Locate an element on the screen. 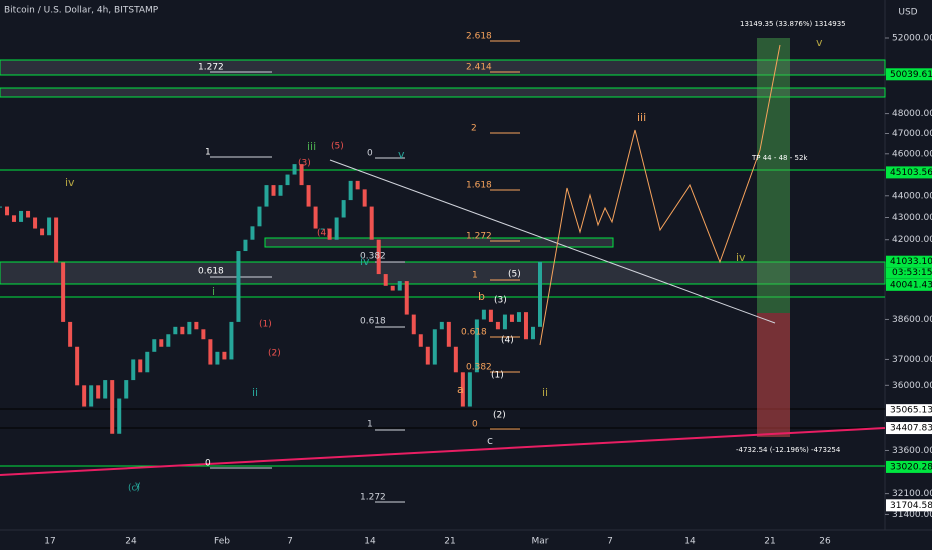 This screenshot has width=932, height=550. annotation: v is located at coordinates (401, 154).